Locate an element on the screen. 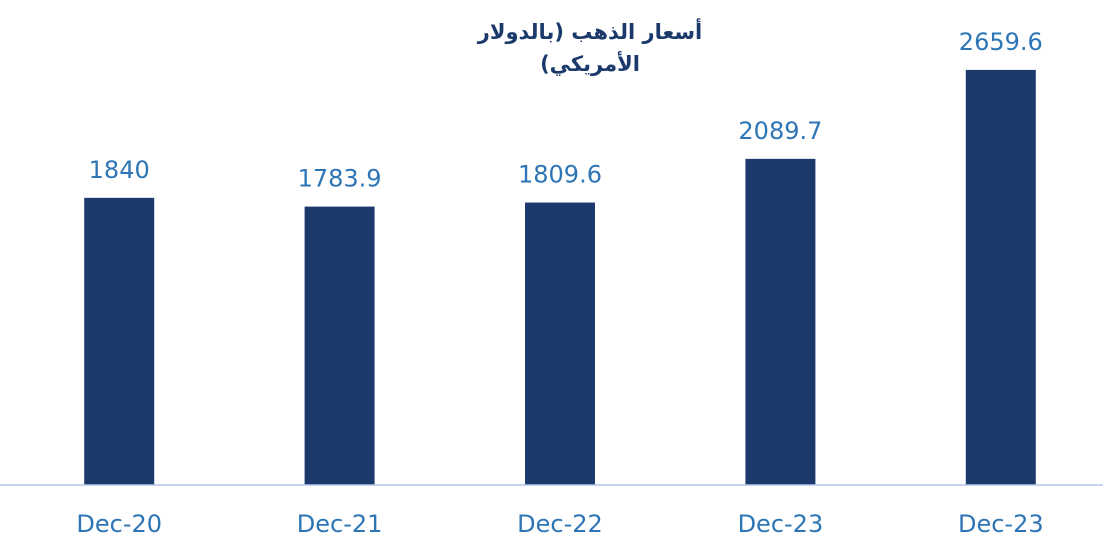  chart-title: أسعار الذهب (بالدولار الأمريكي) is located at coordinates (590, 48).